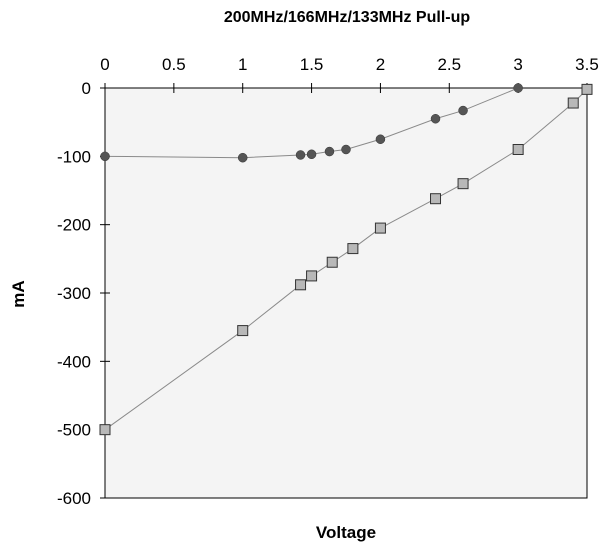 The width and height of the screenshot is (608, 550). I want to click on chart-title: 200MHz/166MHz/133MHz Pull-up, so click(347, 17).